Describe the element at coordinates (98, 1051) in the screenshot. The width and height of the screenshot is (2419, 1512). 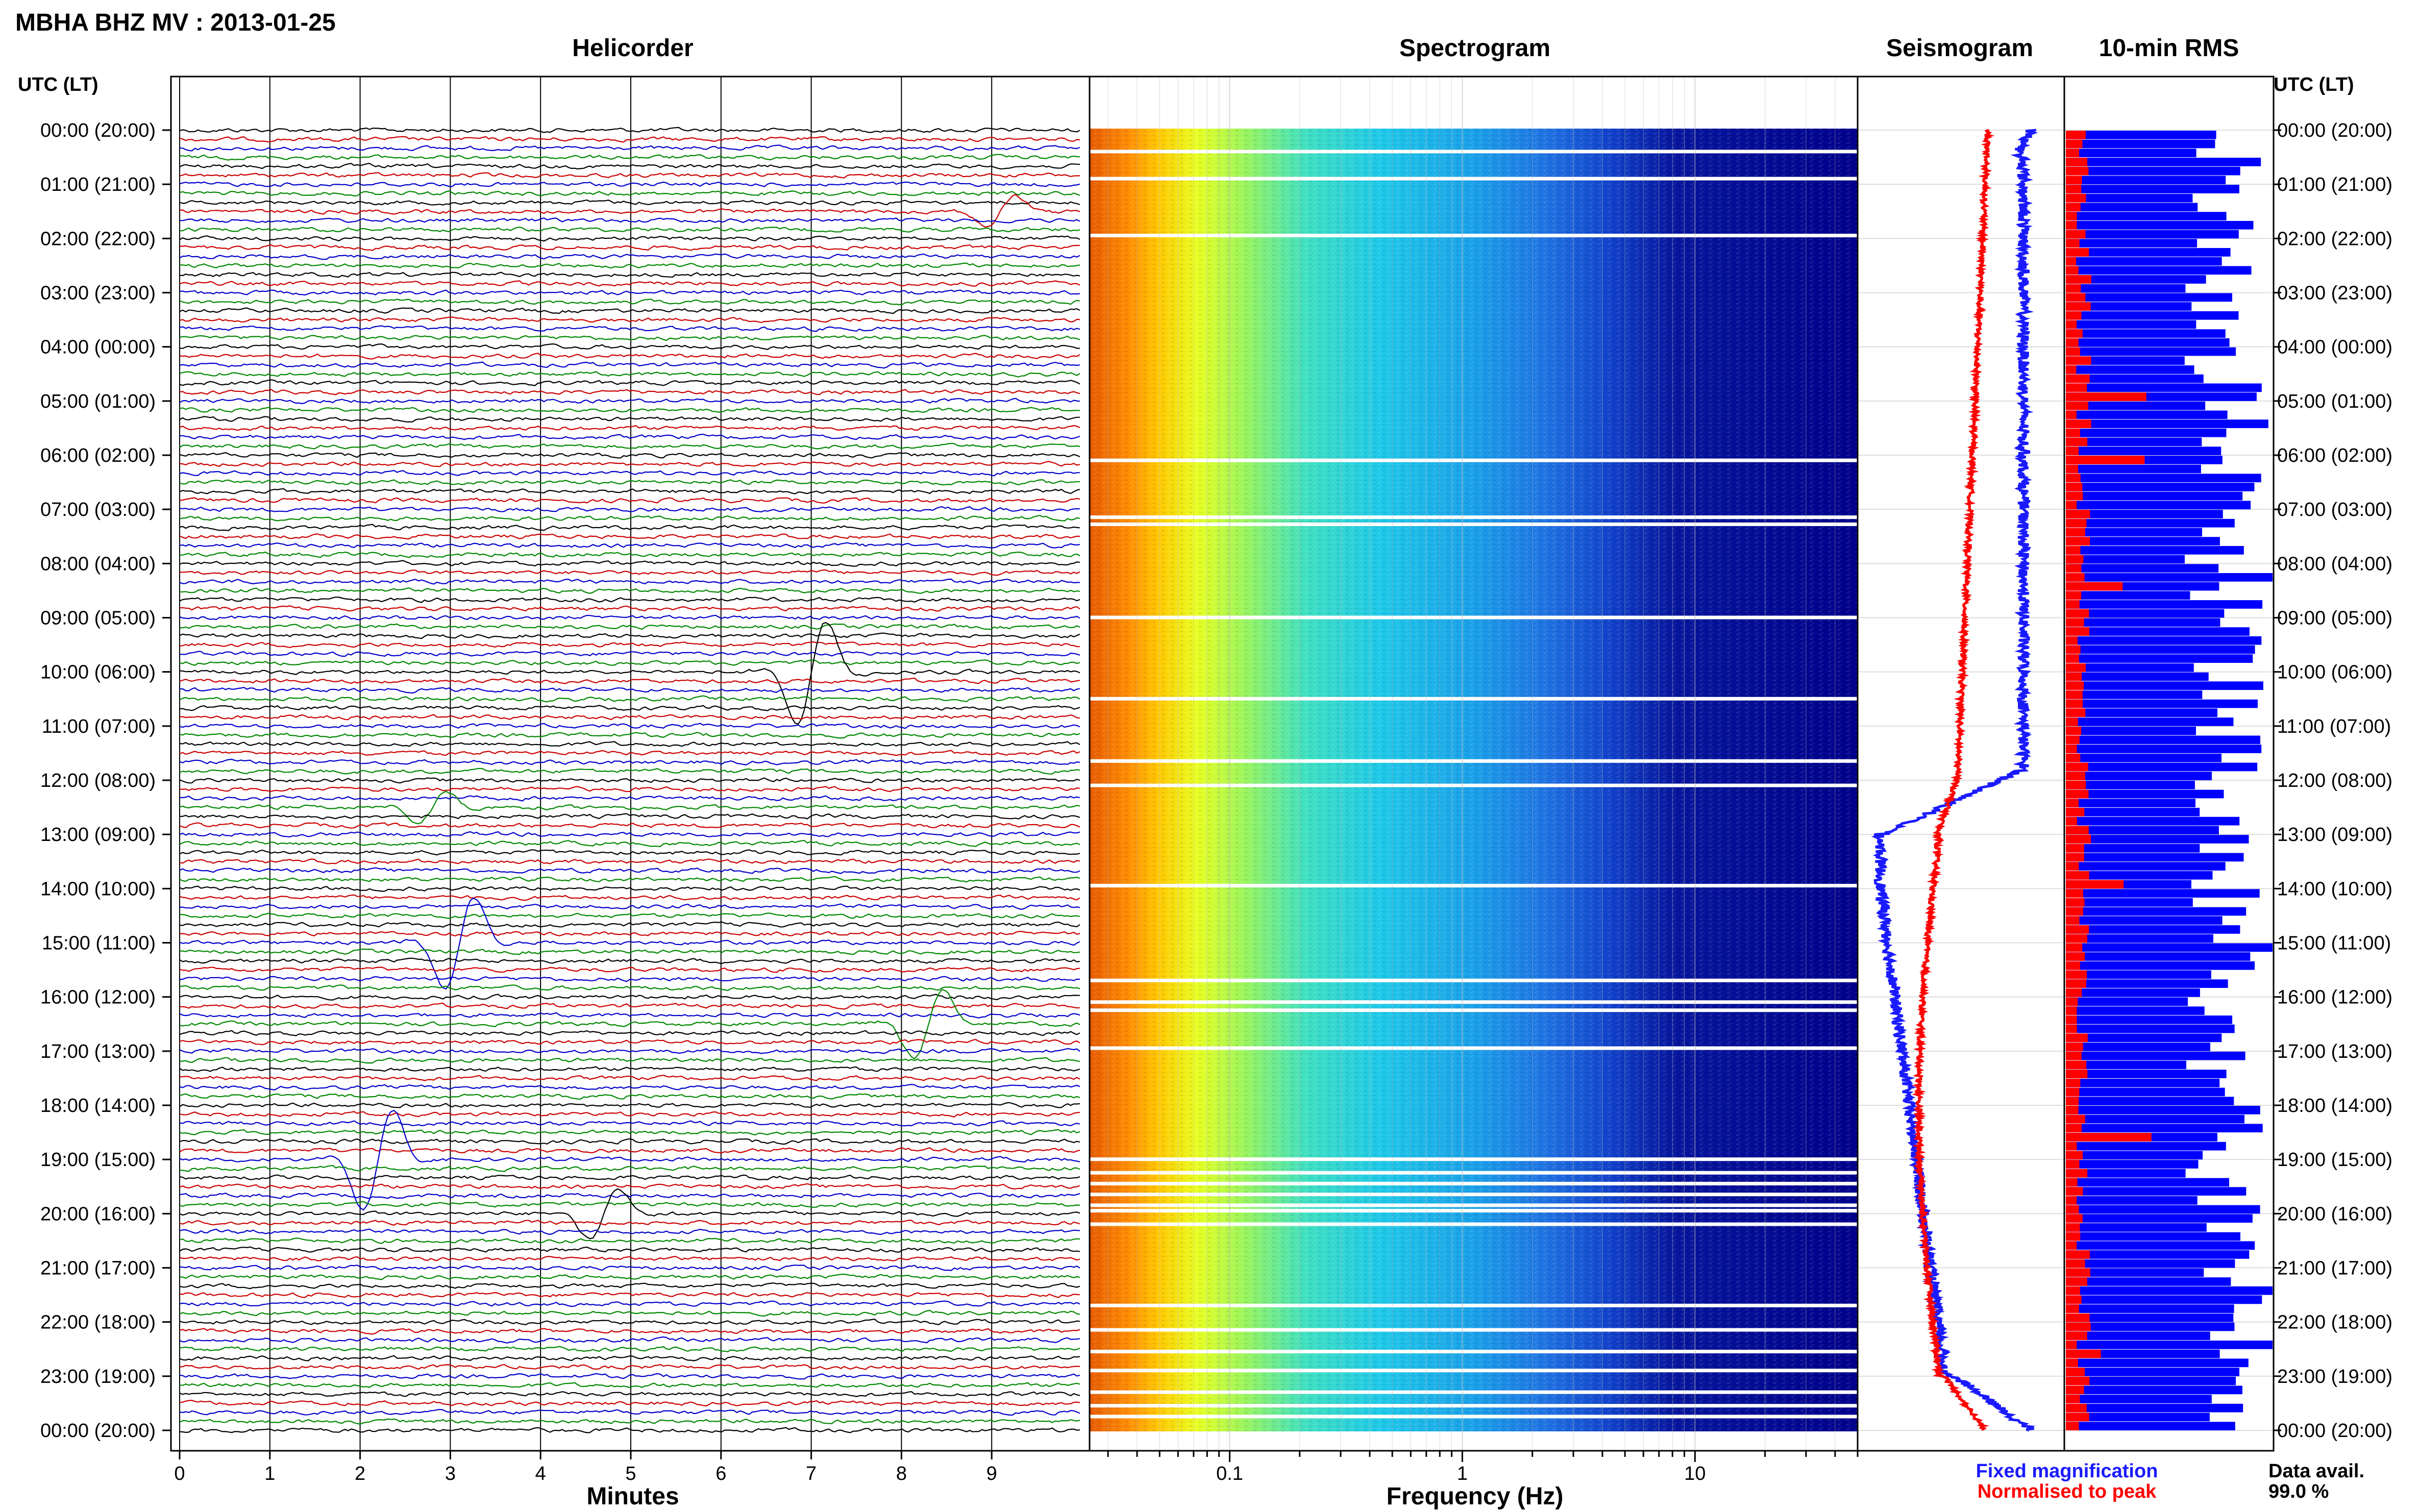
I see `time-tick-label: 17:00 (13:00)` at that location.